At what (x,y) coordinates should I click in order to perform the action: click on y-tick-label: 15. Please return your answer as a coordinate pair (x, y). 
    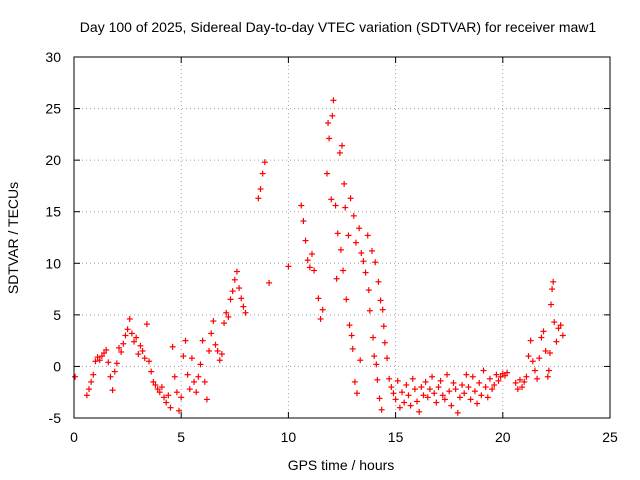
    Looking at the image, I should click on (53, 212).